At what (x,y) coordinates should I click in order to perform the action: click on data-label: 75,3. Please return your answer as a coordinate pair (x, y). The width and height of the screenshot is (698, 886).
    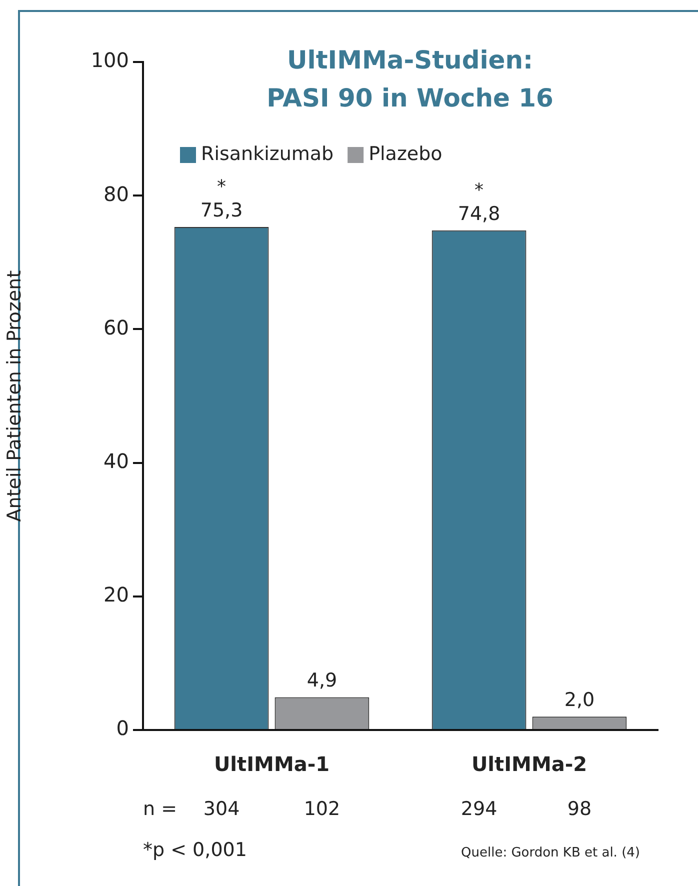
    Looking at the image, I should click on (221, 210).